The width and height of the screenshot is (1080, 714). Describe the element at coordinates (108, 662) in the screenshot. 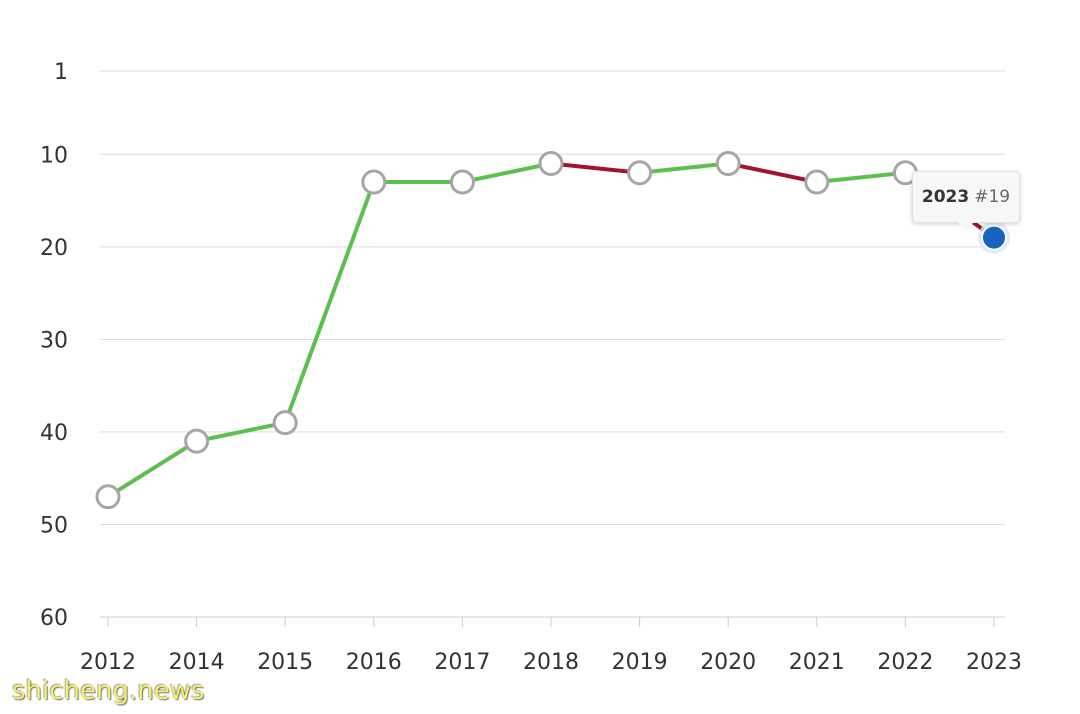

I see `x-tick-label: 2012` at that location.